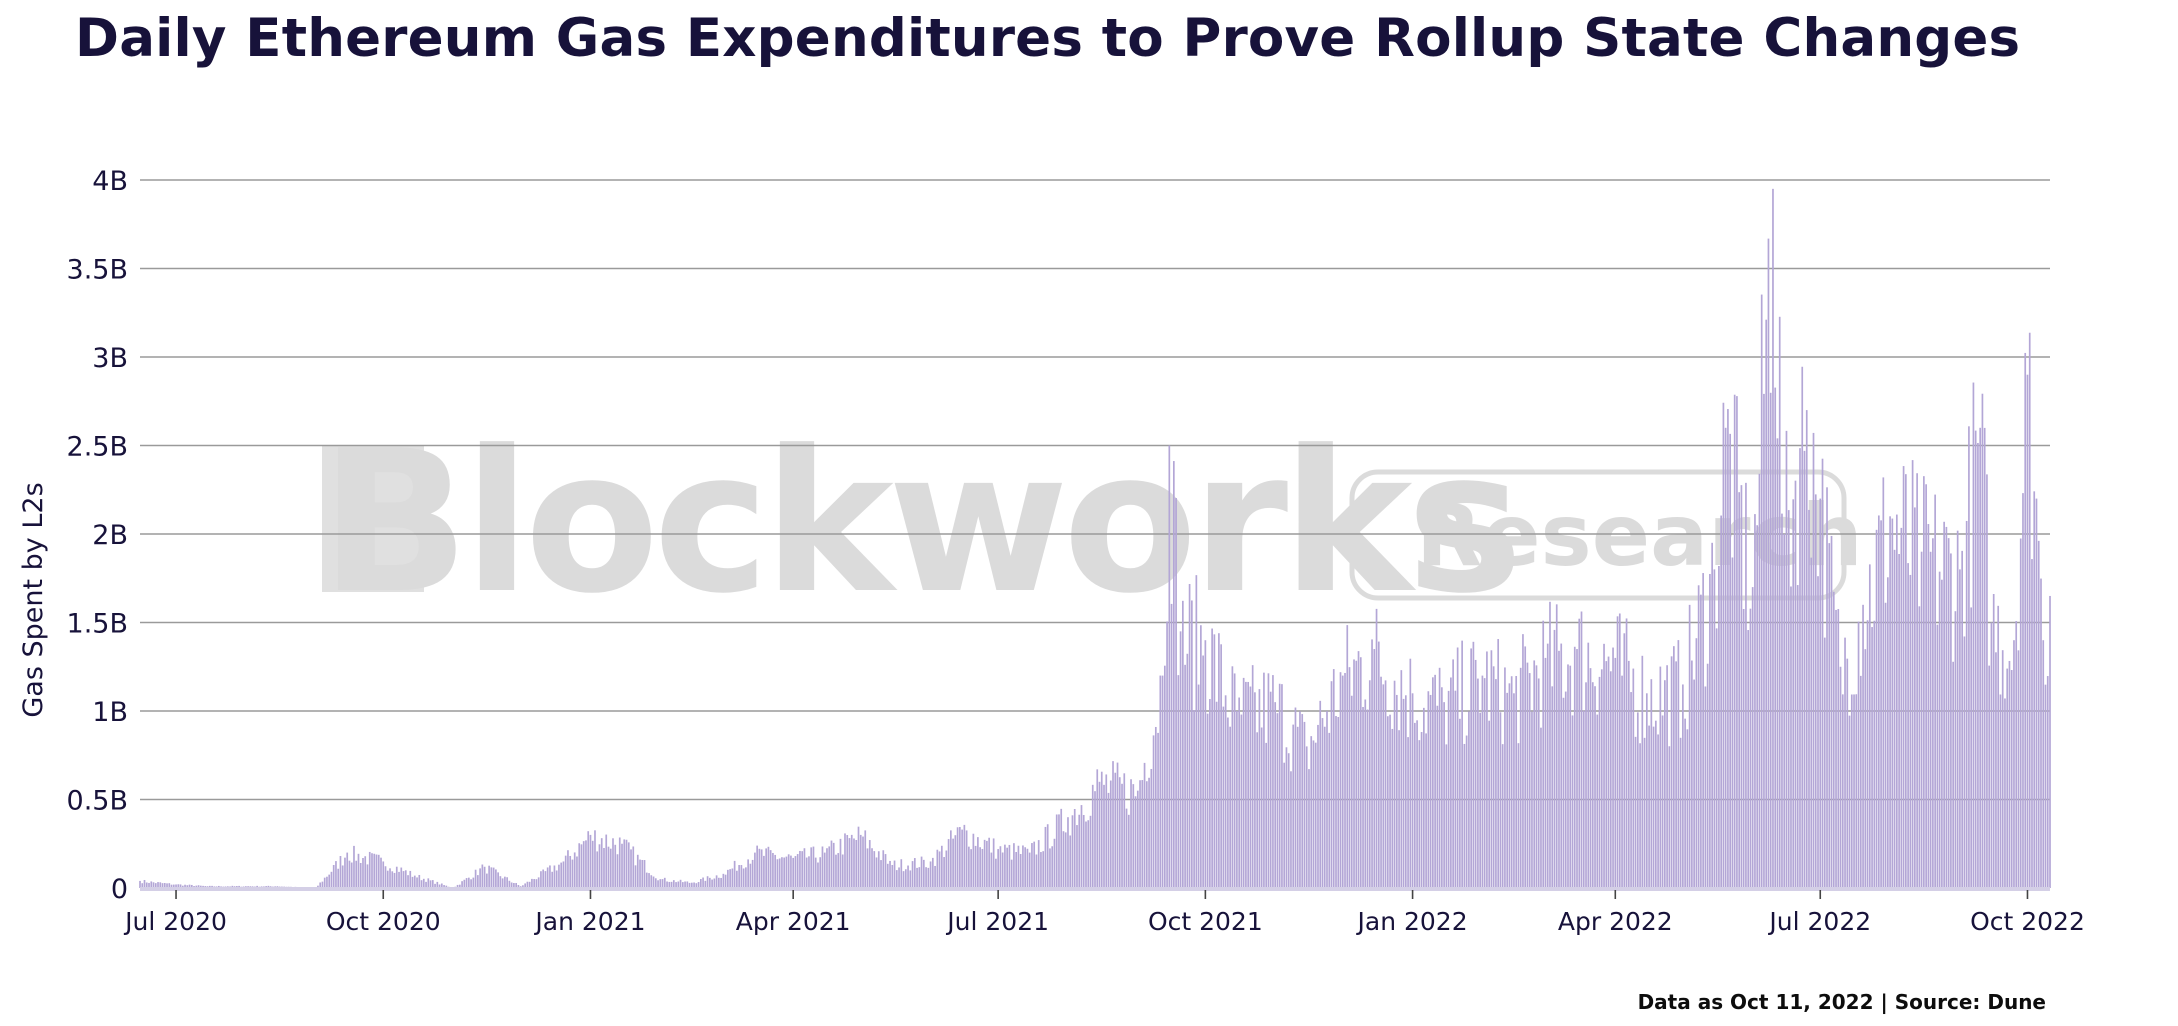 Image resolution: width=2178 pixels, height=1026 pixels. Describe the element at coordinates (383, 921) in the screenshot. I see `x-tick-label: Oct 2020` at that location.